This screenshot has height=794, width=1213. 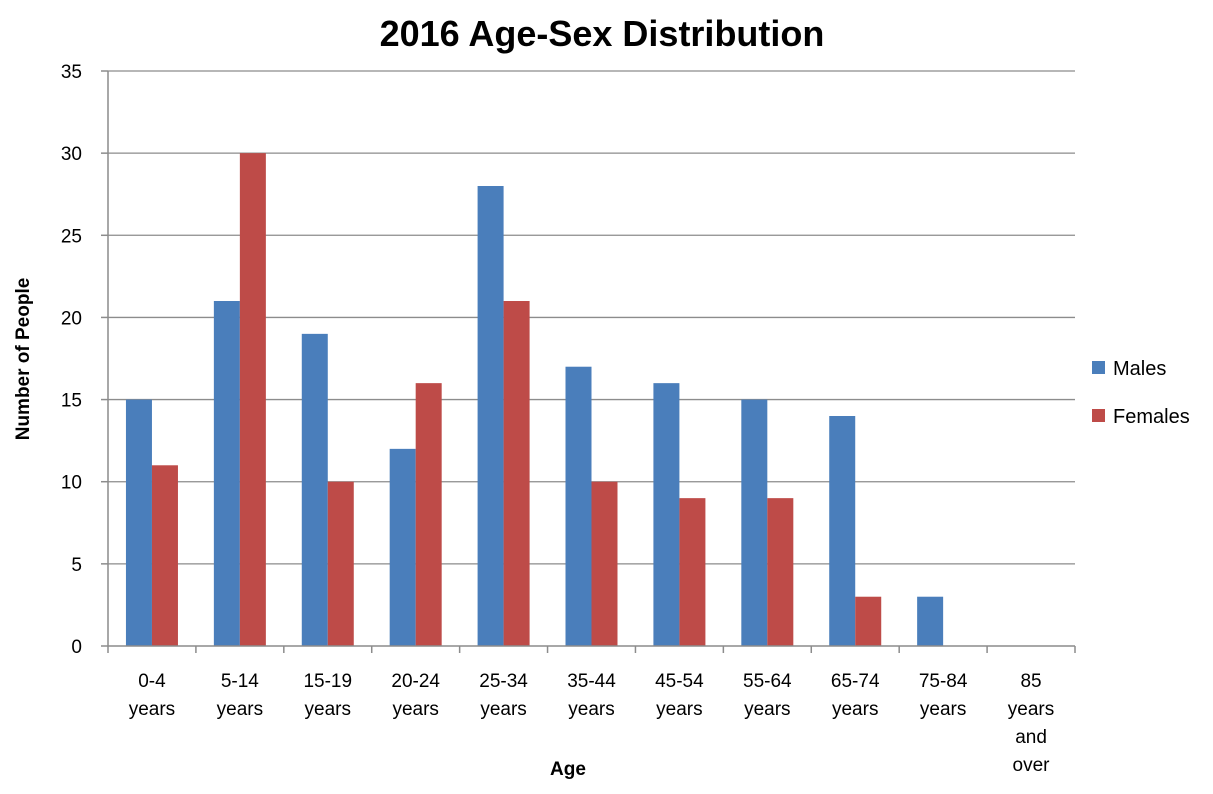 I want to click on x-category-label: 0-4 years, so click(x=152, y=695).